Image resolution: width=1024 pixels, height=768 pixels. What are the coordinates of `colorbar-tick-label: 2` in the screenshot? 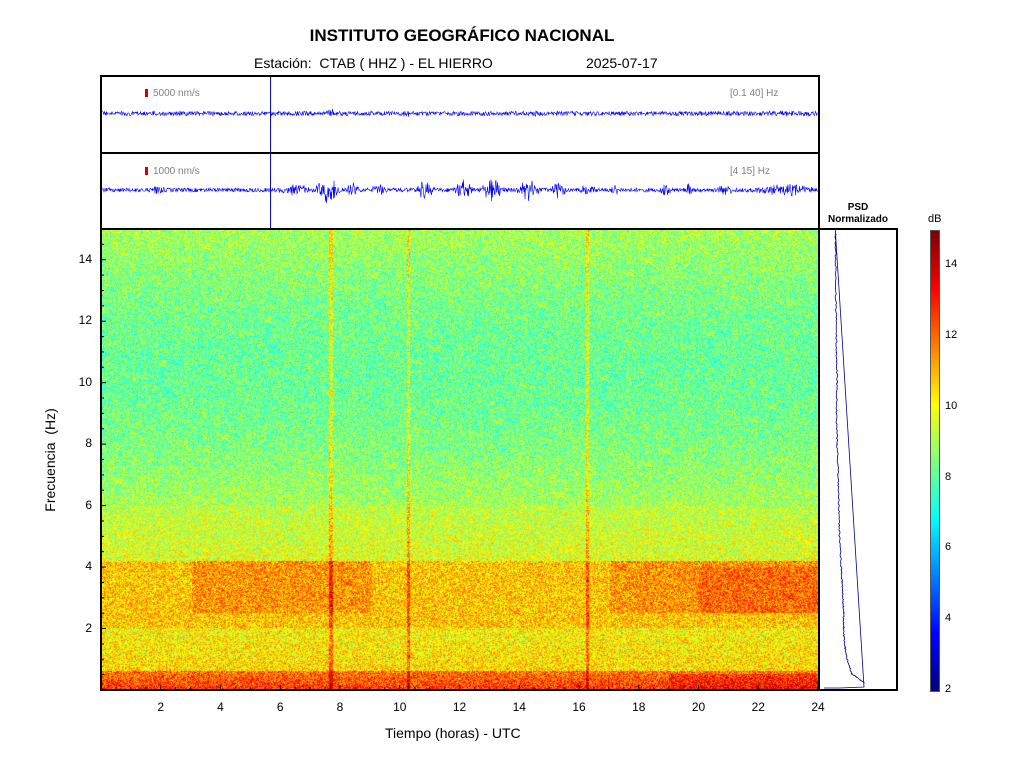 It's located at (948, 689).